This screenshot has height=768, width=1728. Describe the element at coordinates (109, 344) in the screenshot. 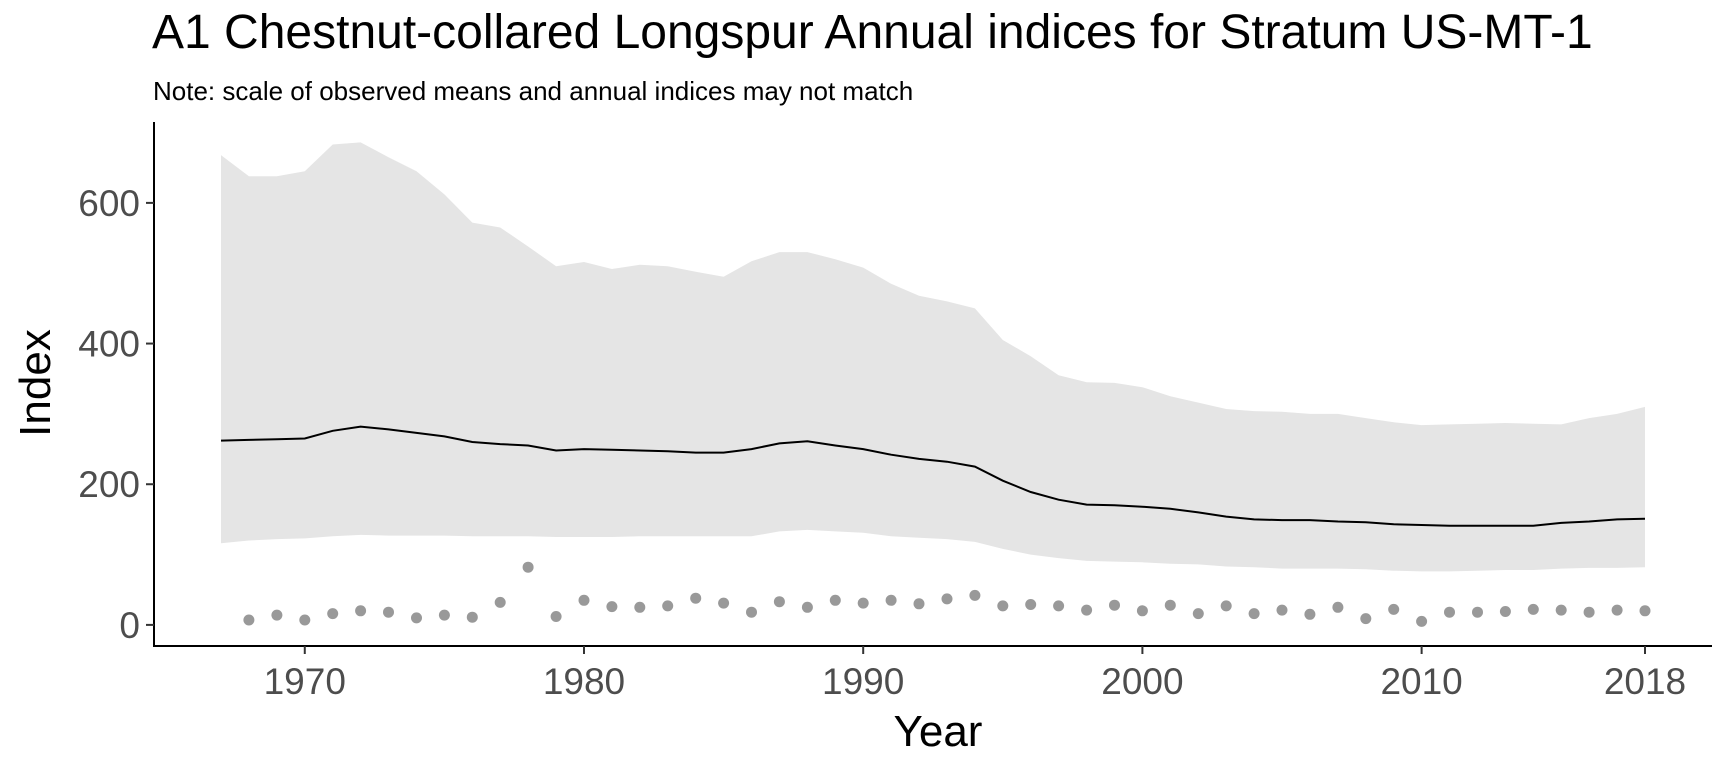

I see `y-tick-label: 400` at that location.